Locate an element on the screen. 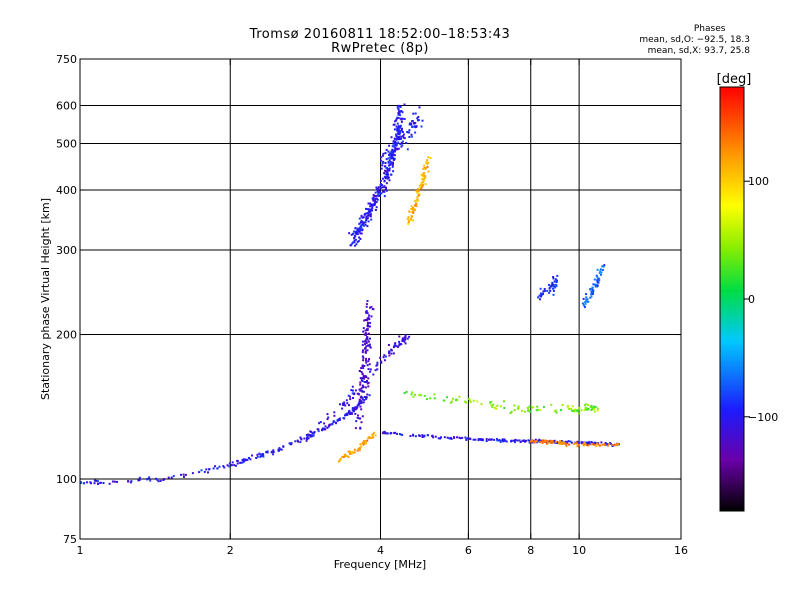  x-tick-label: 8 is located at coordinates (530, 550).